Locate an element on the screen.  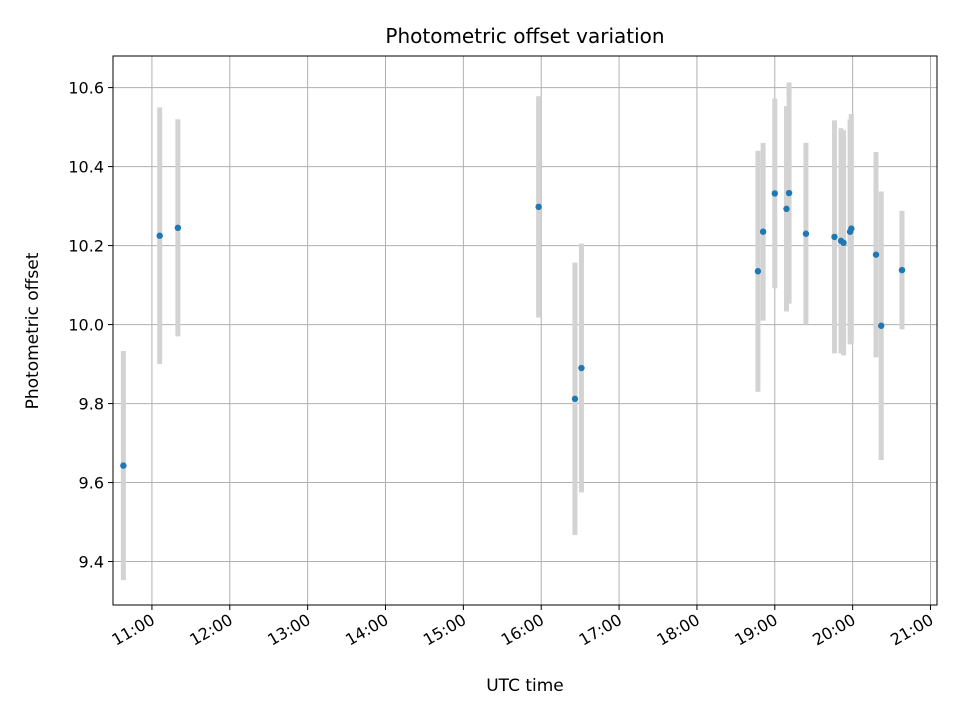
chart-title: Photometric offset variation is located at coordinates (524, 36).